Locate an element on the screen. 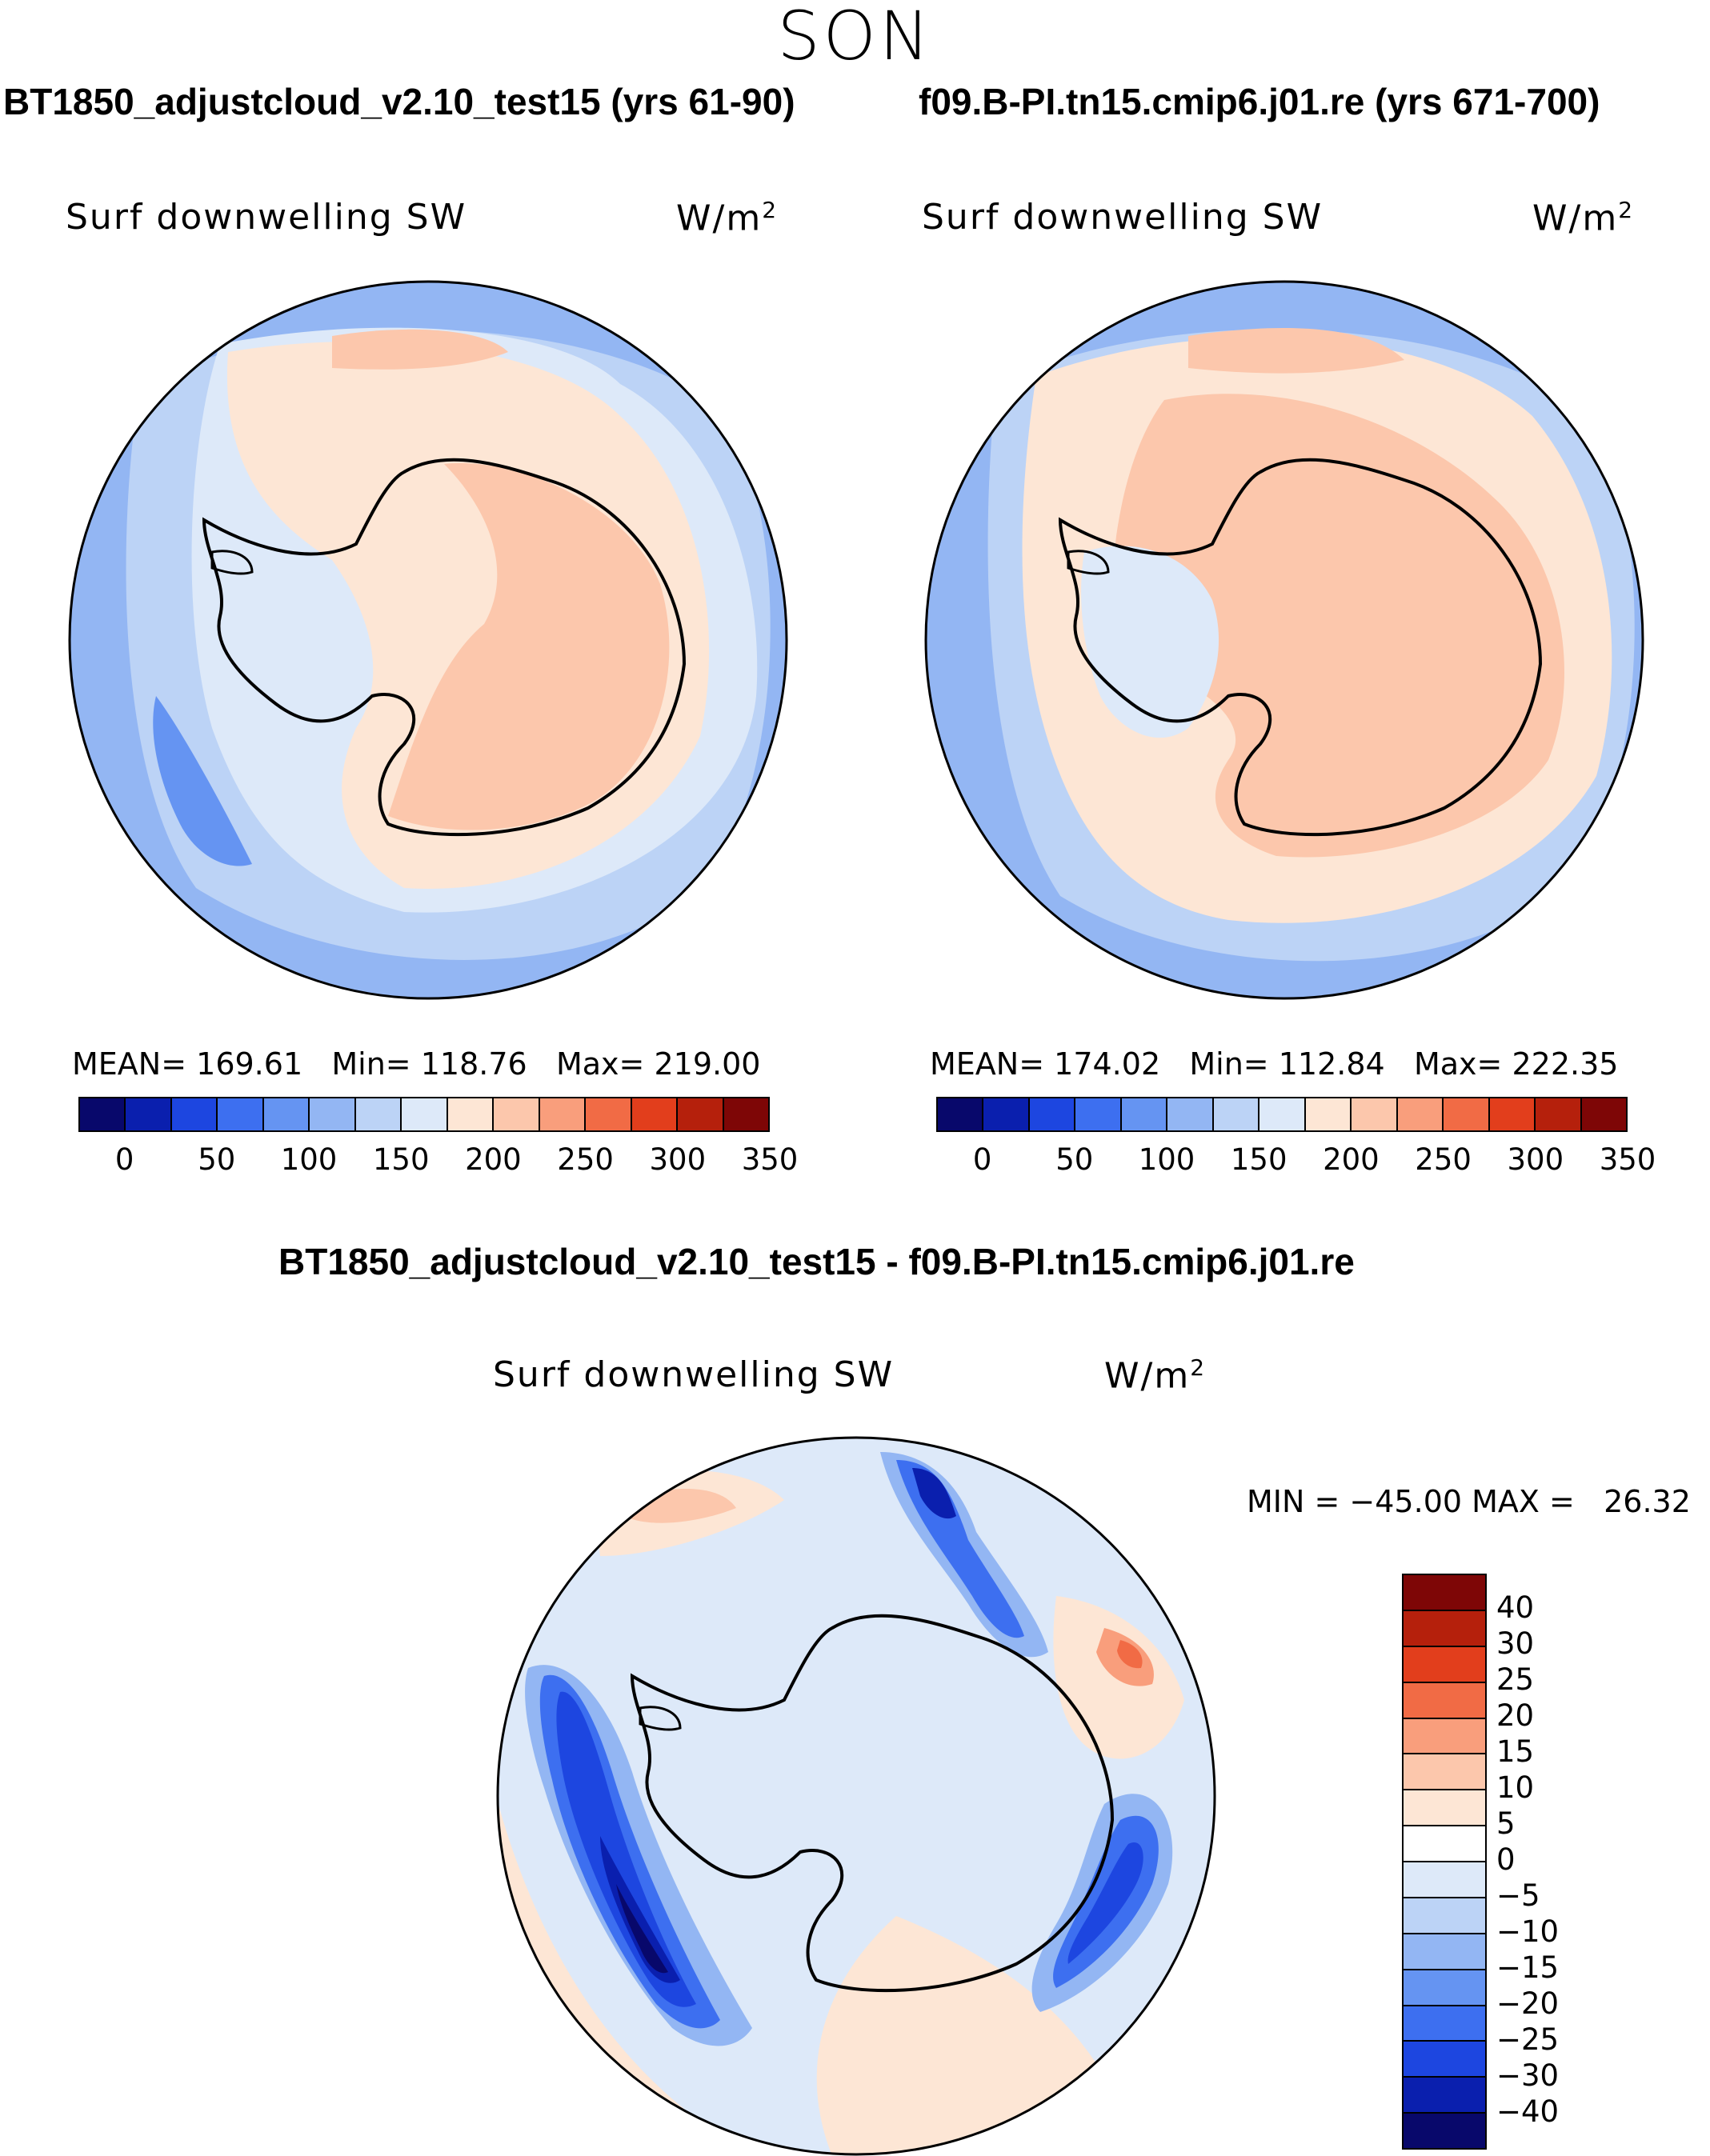 The image size is (1710, 2156). diff-map is located at coordinates (856, 1796).